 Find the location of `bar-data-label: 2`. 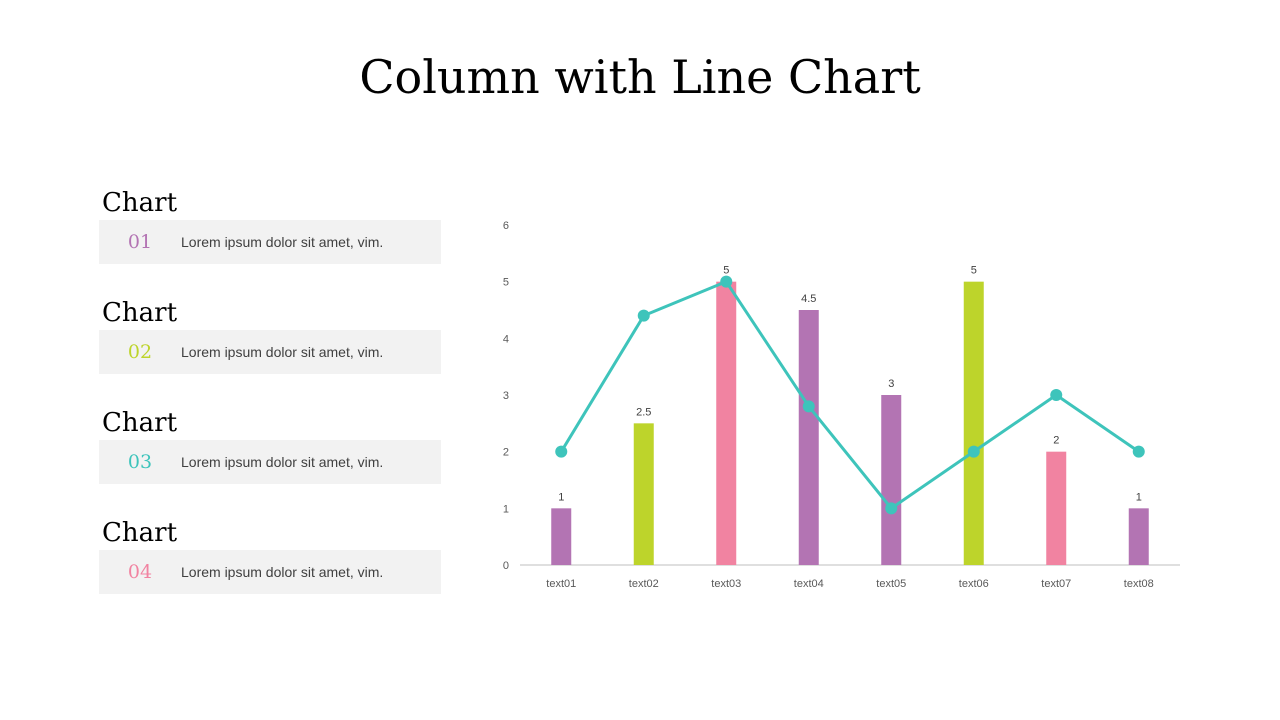

bar-data-label: 2 is located at coordinates (1056, 441).